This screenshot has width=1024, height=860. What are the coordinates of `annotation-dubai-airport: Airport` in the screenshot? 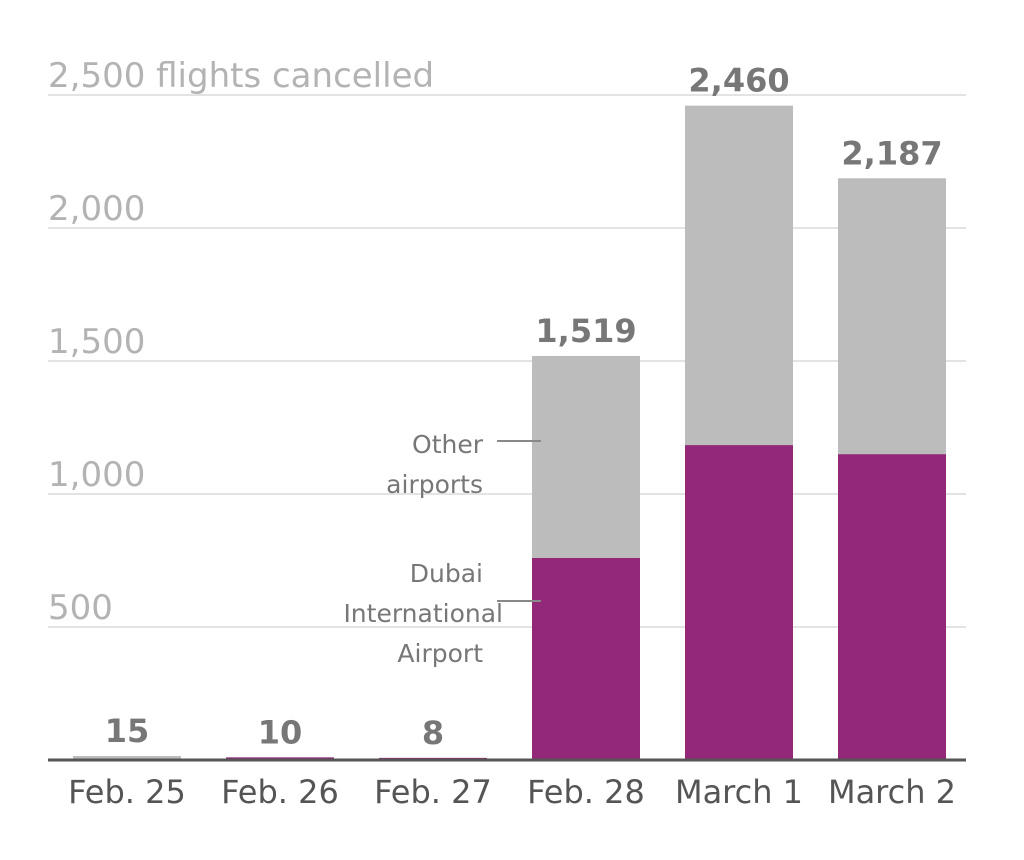 It's located at (440, 653).